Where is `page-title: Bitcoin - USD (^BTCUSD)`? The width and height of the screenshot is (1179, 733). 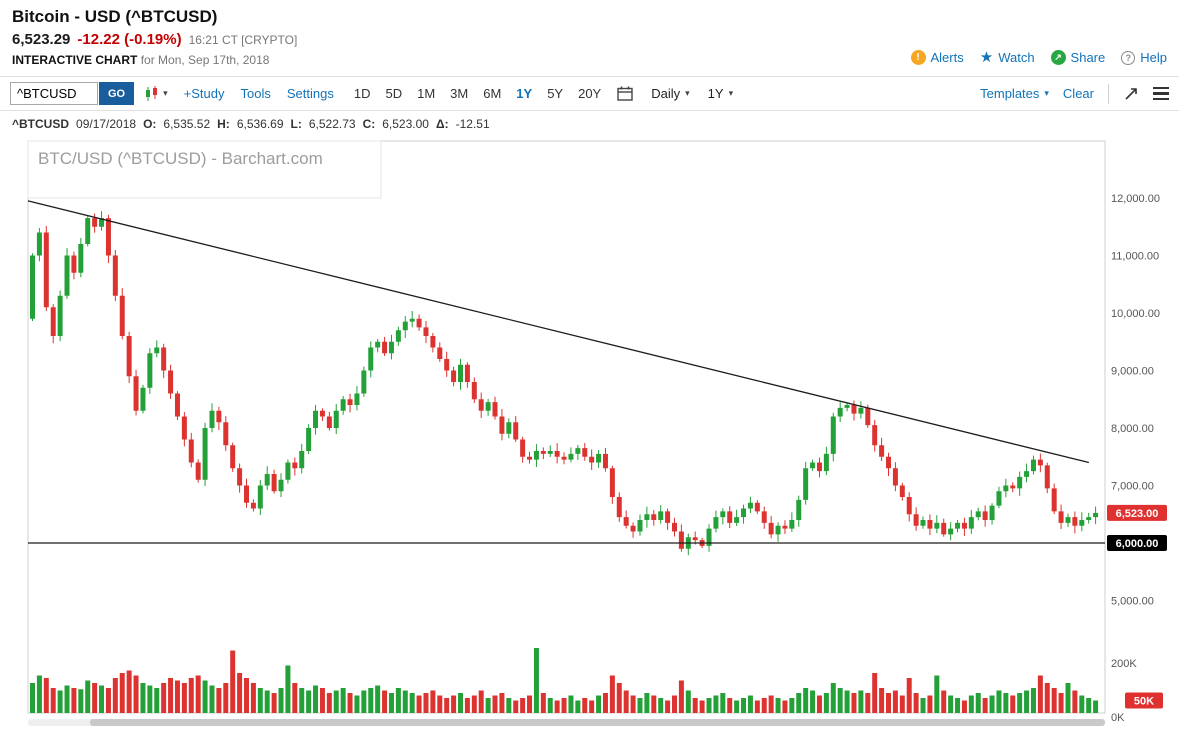 page-title: Bitcoin - USD (^BTCUSD) is located at coordinates (115, 16).